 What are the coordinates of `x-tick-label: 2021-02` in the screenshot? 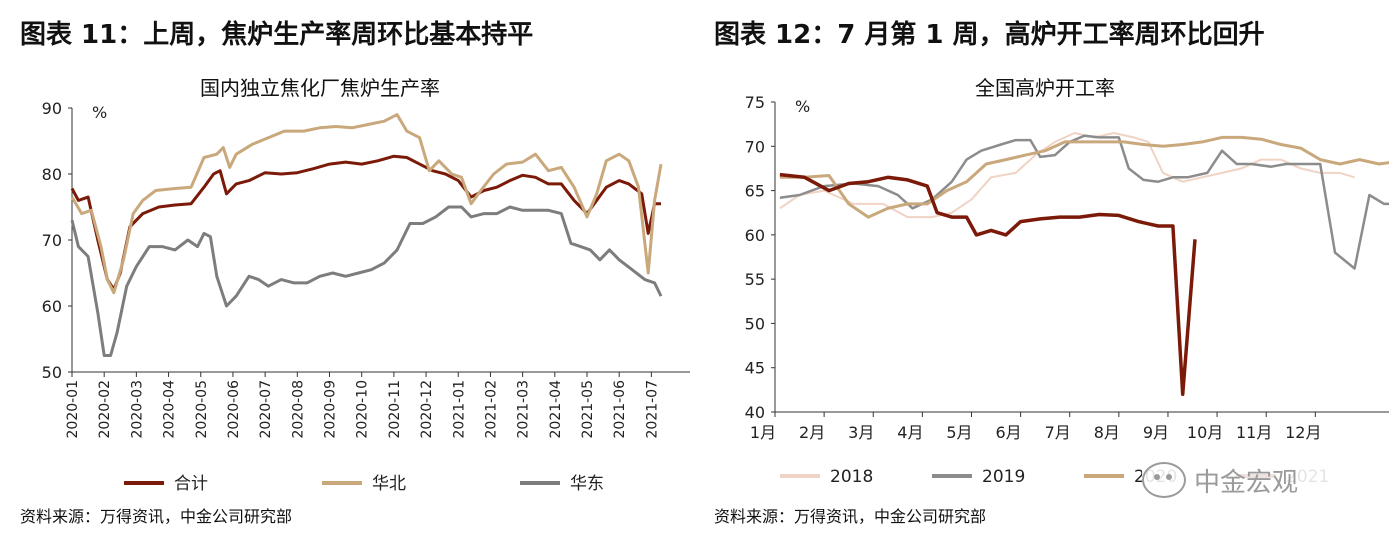 It's located at (491, 409).